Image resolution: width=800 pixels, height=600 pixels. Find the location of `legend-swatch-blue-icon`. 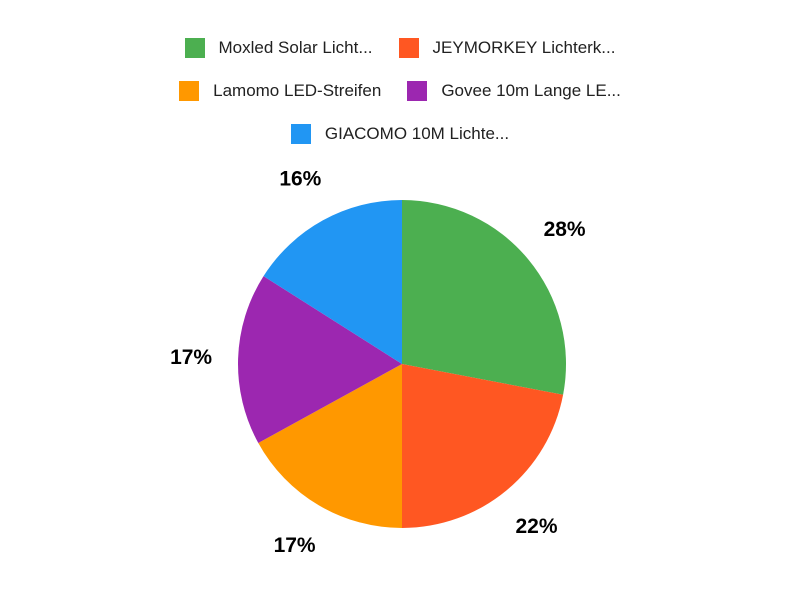

legend-swatch-blue-icon is located at coordinates (300, 134).